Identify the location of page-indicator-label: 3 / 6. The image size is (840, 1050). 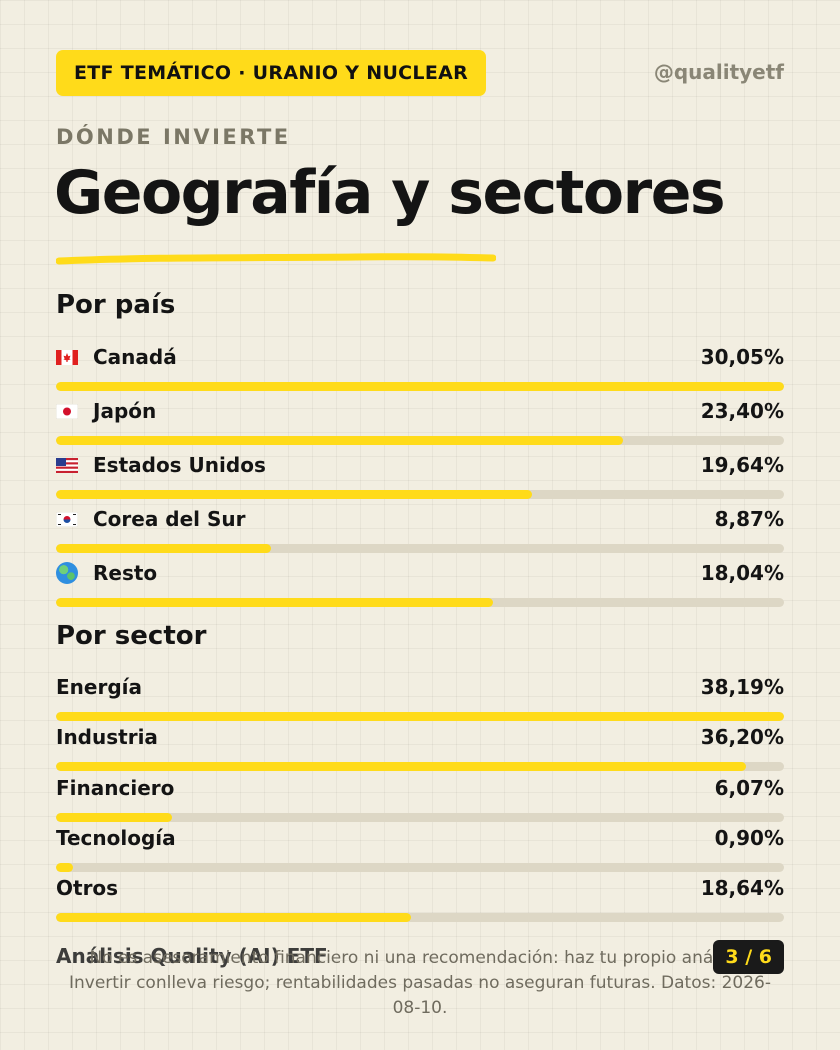
(748, 957).